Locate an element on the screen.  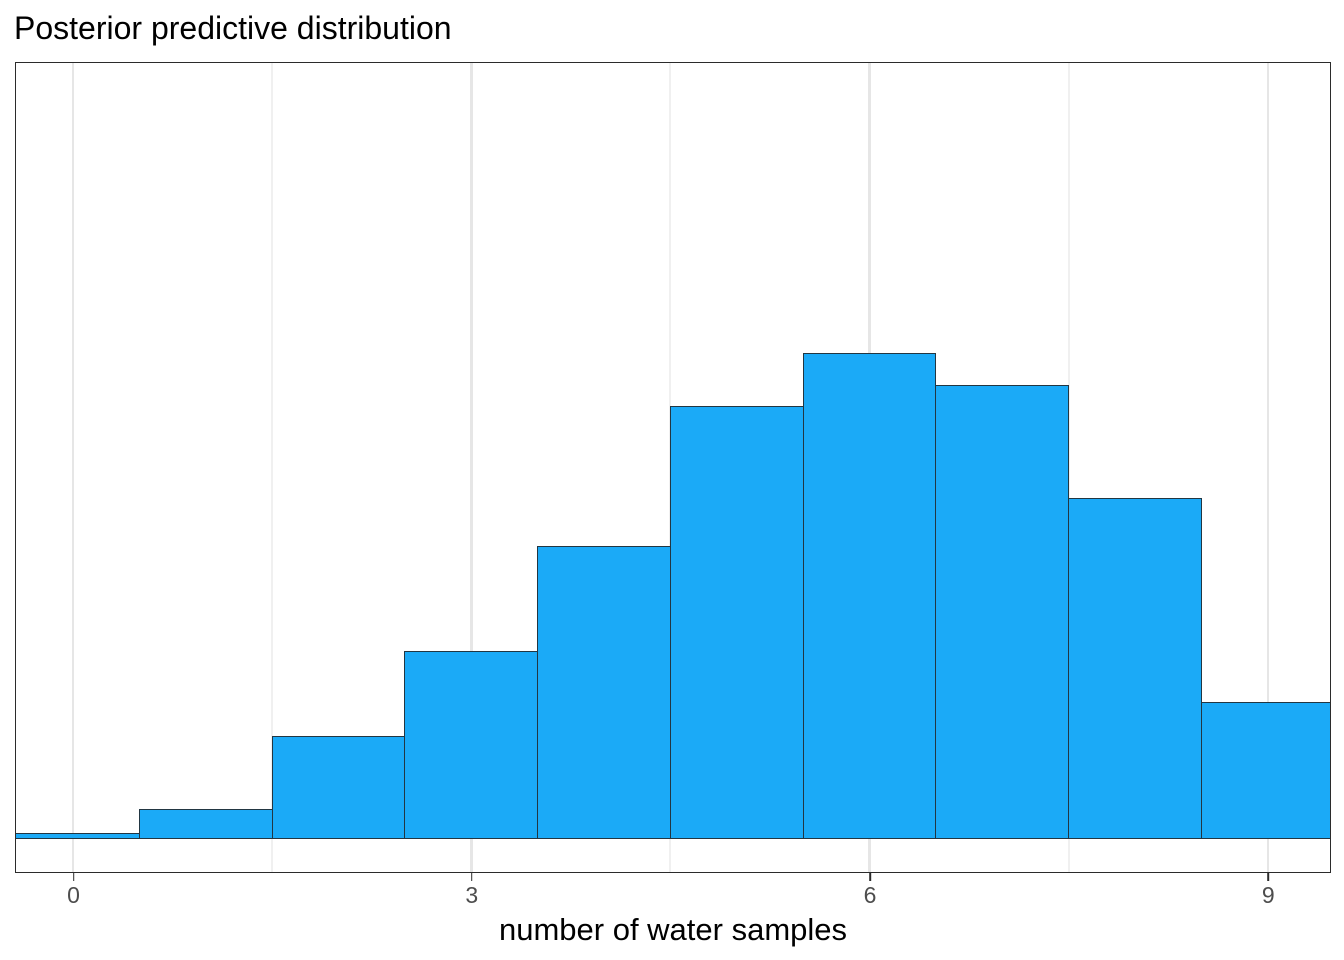
x-axis-title: number of water samples is located at coordinates (673, 929).